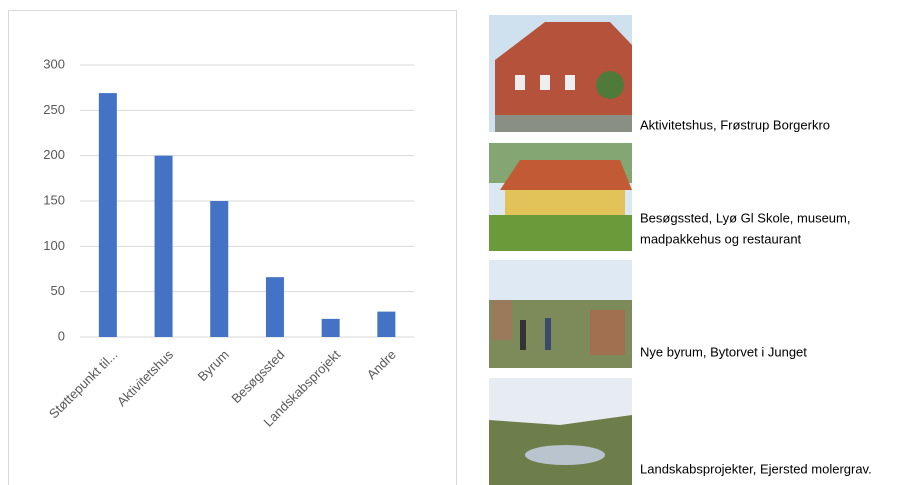 The height and width of the screenshot is (485, 922). Describe the element at coordinates (61, 335) in the screenshot. I see `y-tick-label: 0` at that location.